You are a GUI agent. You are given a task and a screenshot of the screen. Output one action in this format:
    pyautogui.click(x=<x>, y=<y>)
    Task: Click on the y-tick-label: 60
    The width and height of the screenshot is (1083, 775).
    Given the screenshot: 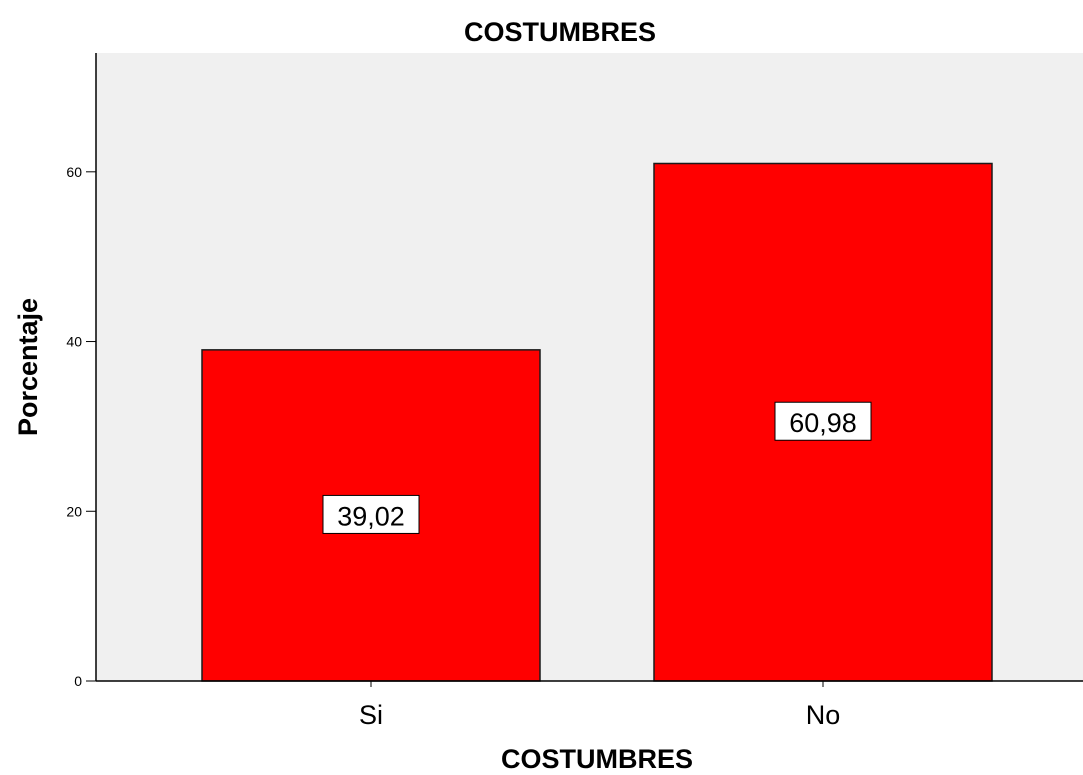 What is the action you would take?
    pyautogui.click(x=74, y=172)
    